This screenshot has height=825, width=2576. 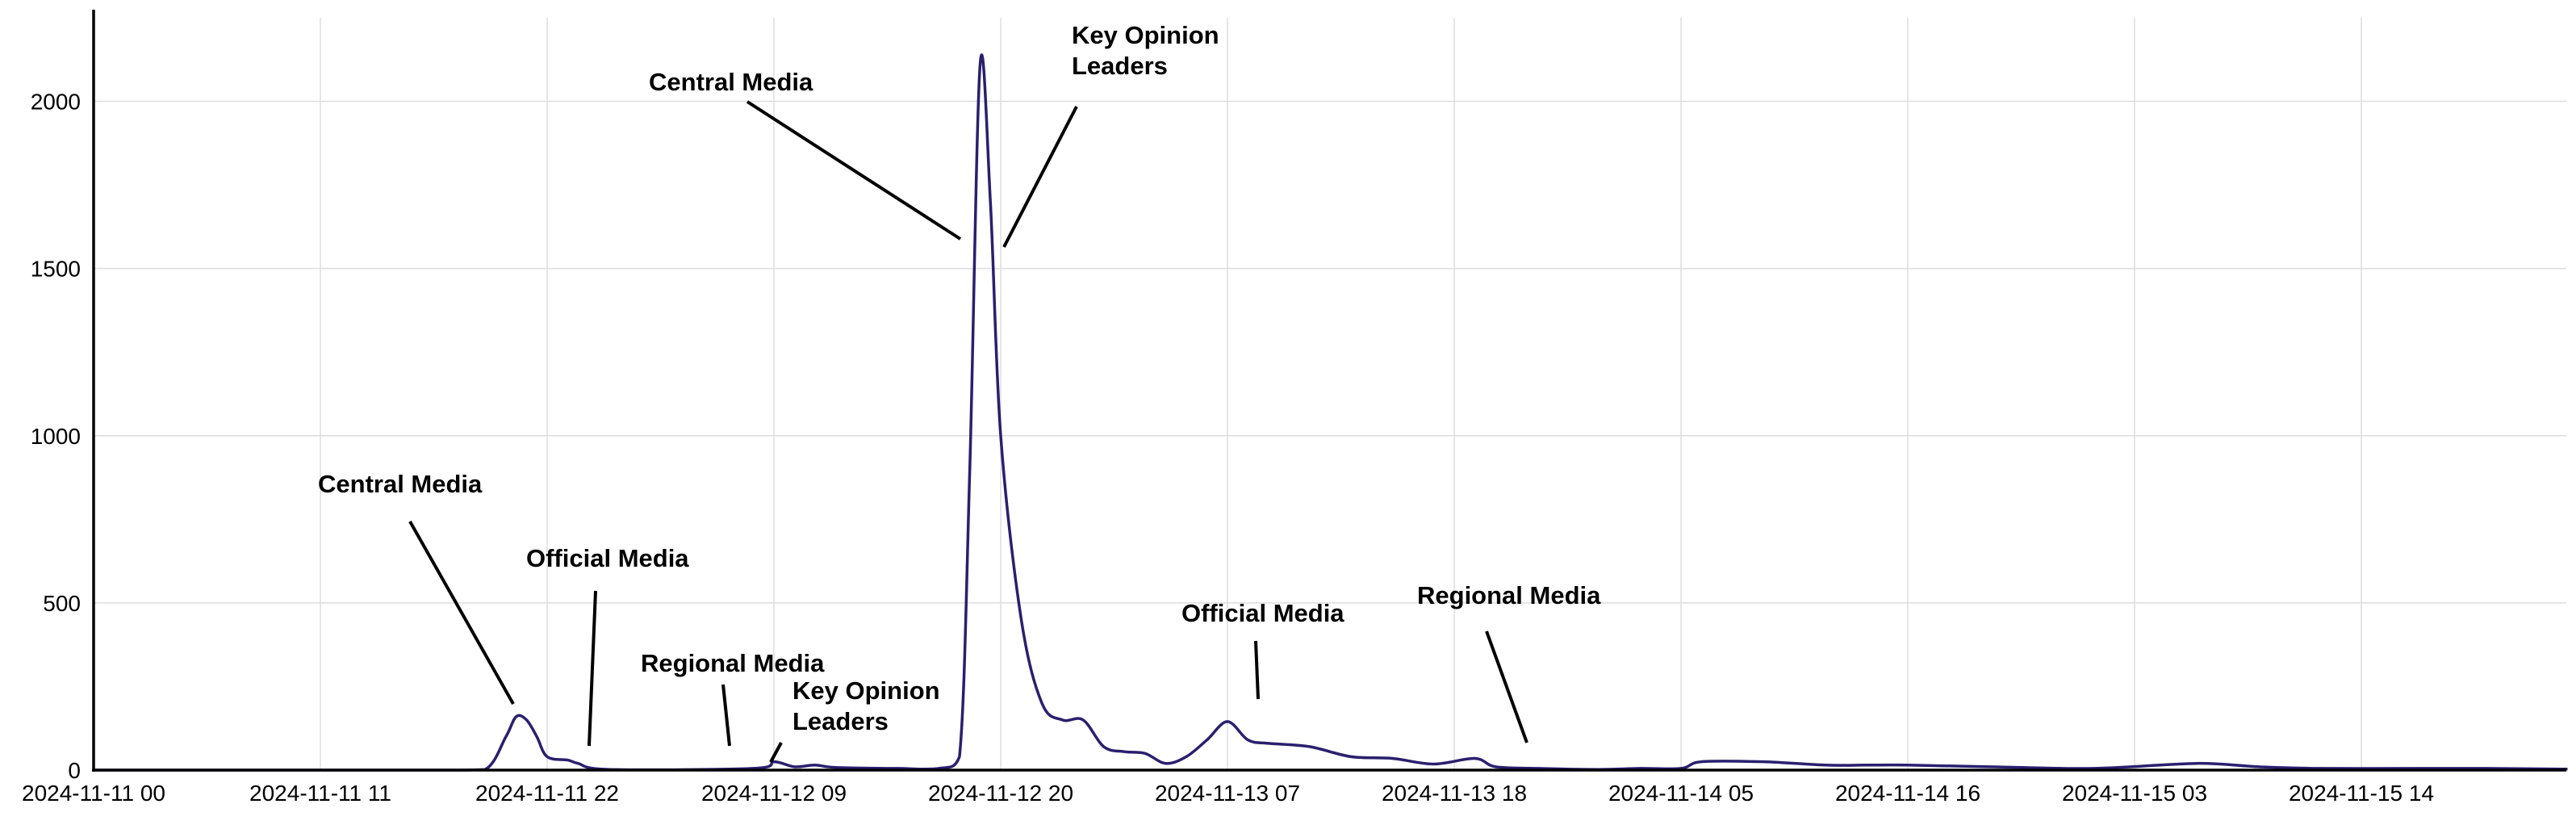 What do you see at coordinates (547, 793) in the screenshot?
I see `x-tick-label: 2024-11-11 22` at bounding box center [547, 793].